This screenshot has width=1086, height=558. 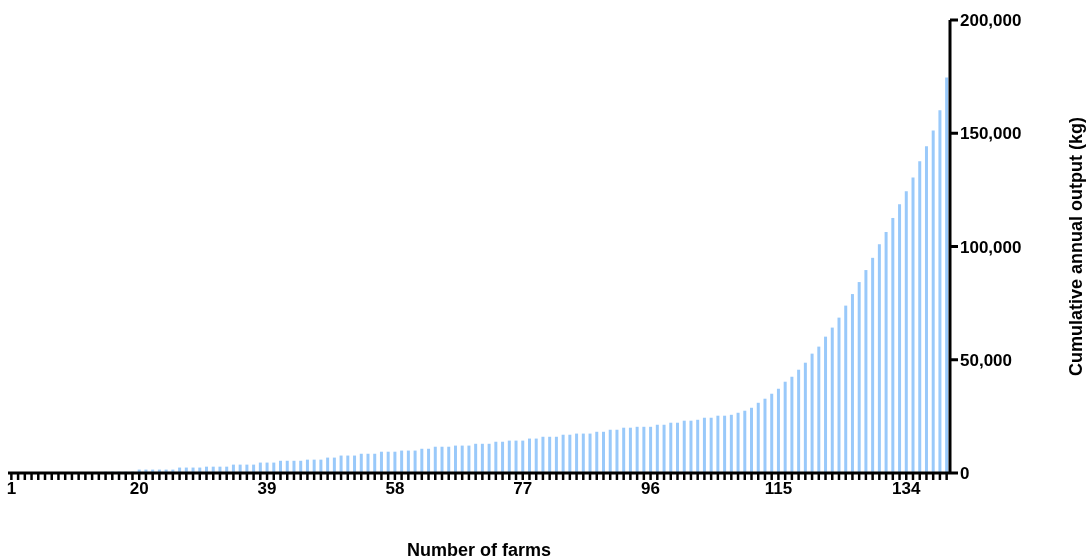 What do you see at coordinates (651, 489) in the screenshot?
I see `x-tick-label: 96` at bounding box center [651, 489].